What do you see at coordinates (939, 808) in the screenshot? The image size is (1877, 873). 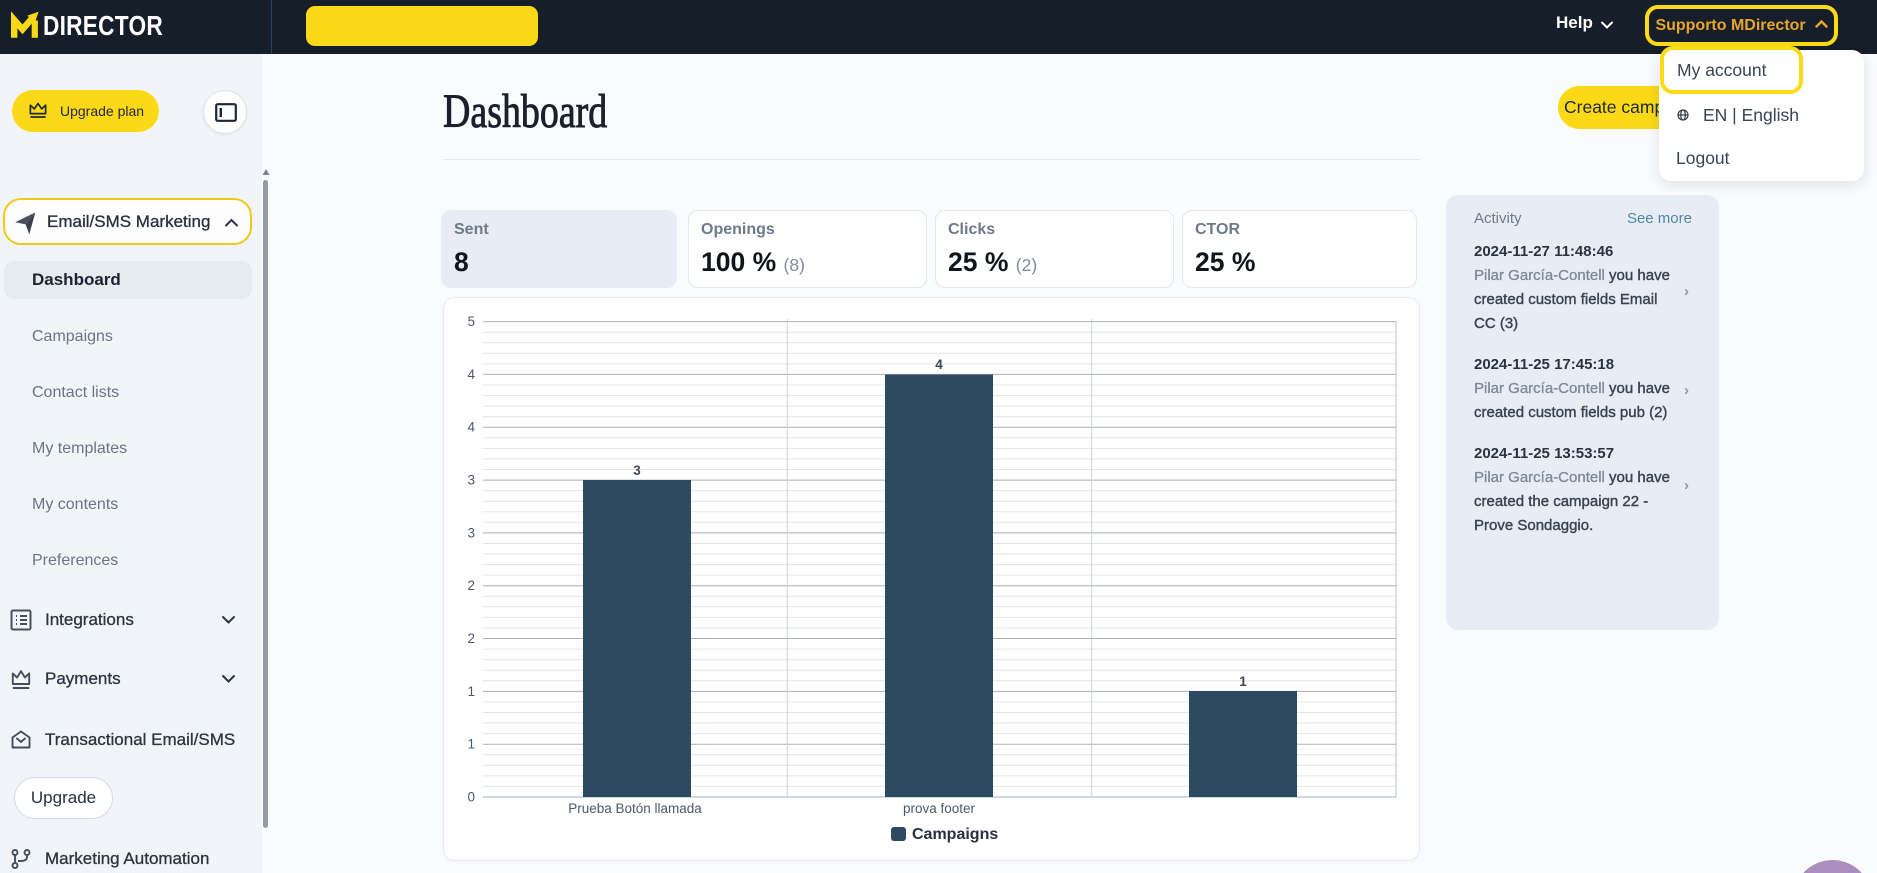 I see `svg-text: prova footer` at bounding box center [939, 808].